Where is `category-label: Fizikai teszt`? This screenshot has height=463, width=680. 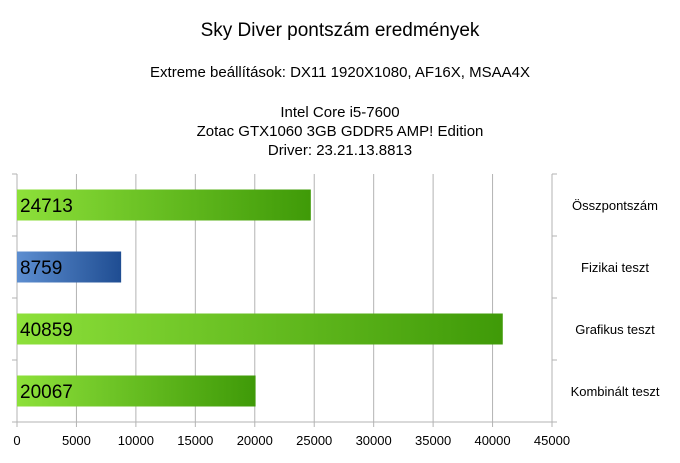
category-label: Fizikai teszt is located at coordinates (615, 267).